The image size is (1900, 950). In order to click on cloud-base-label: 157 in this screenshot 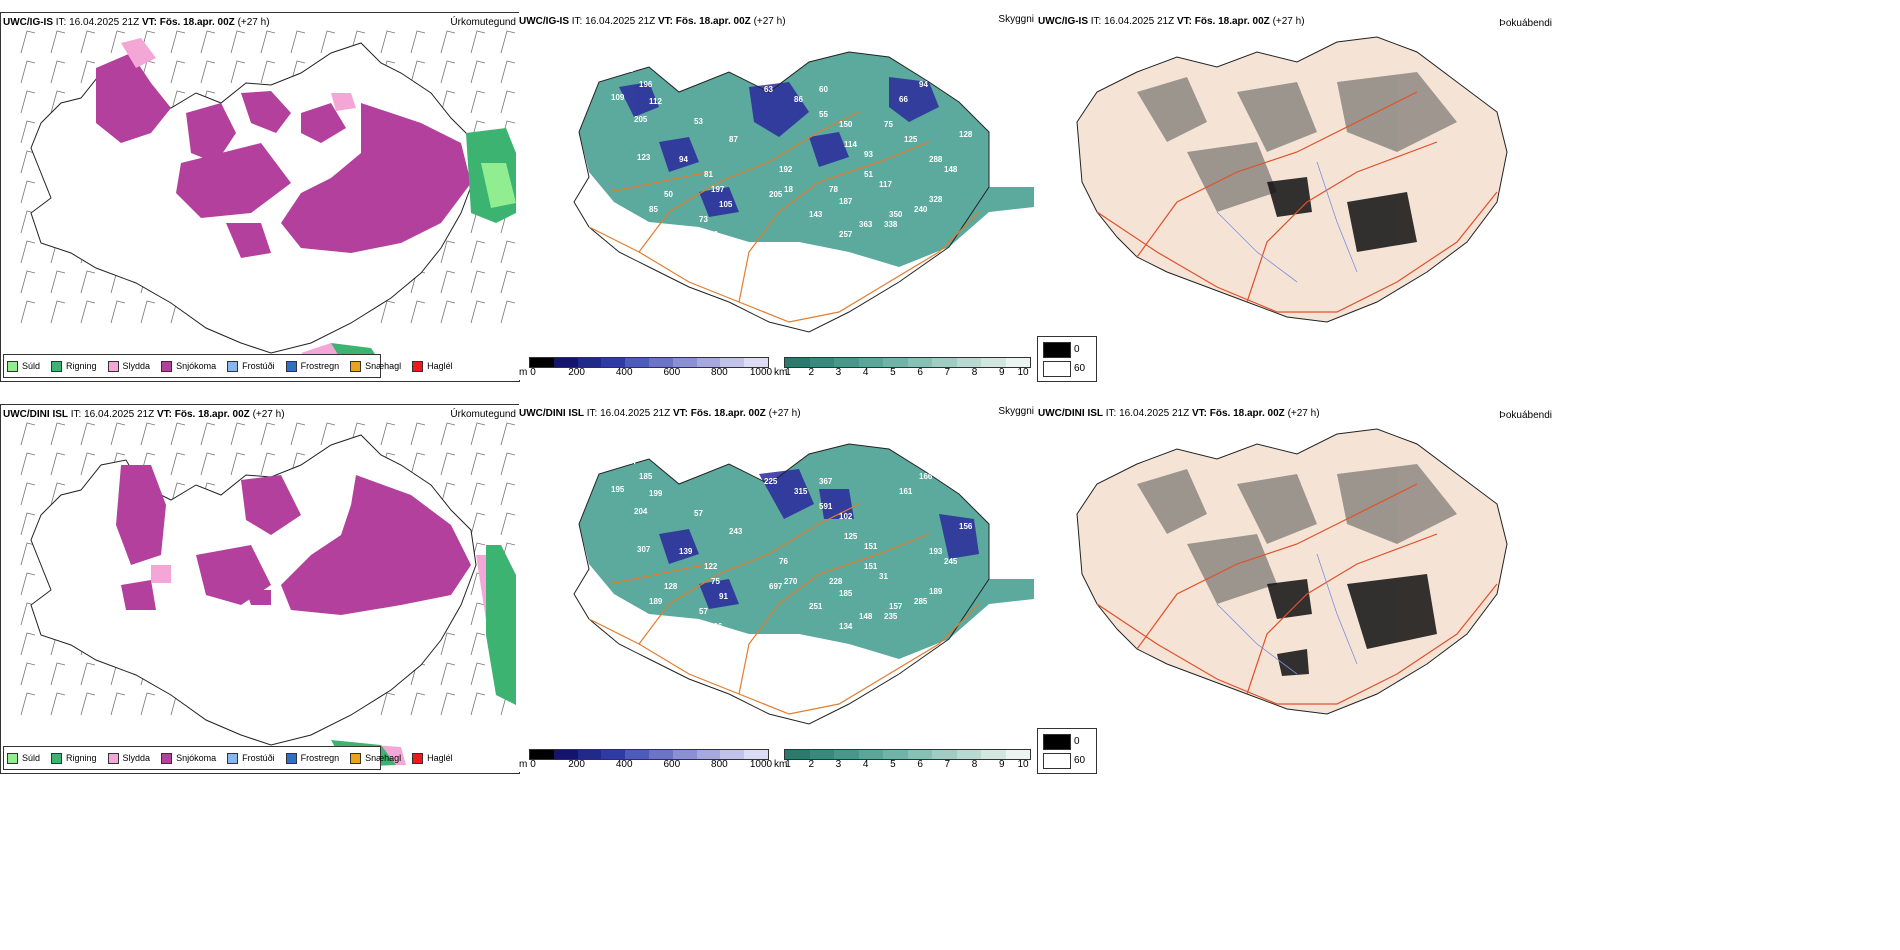, I will do `click(896, 606)`.